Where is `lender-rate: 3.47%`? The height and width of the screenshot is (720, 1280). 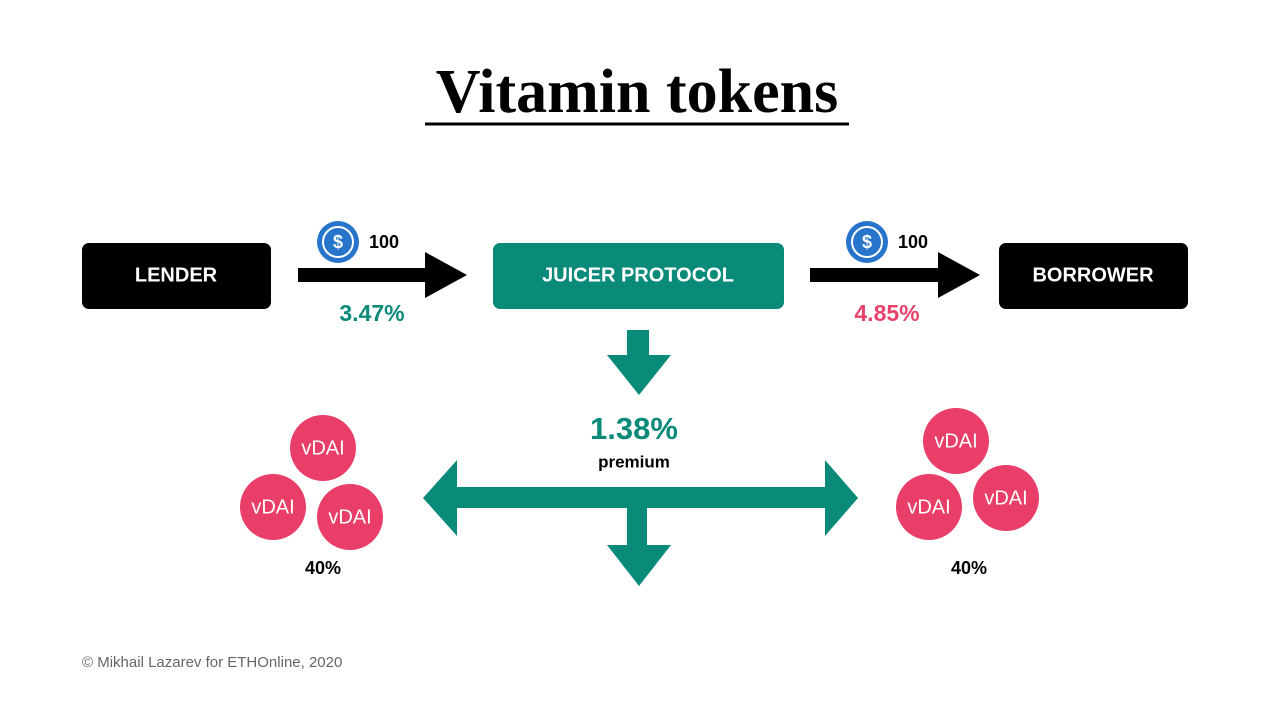 lender-rate: 3.47% is located at coordinates (371, 313).